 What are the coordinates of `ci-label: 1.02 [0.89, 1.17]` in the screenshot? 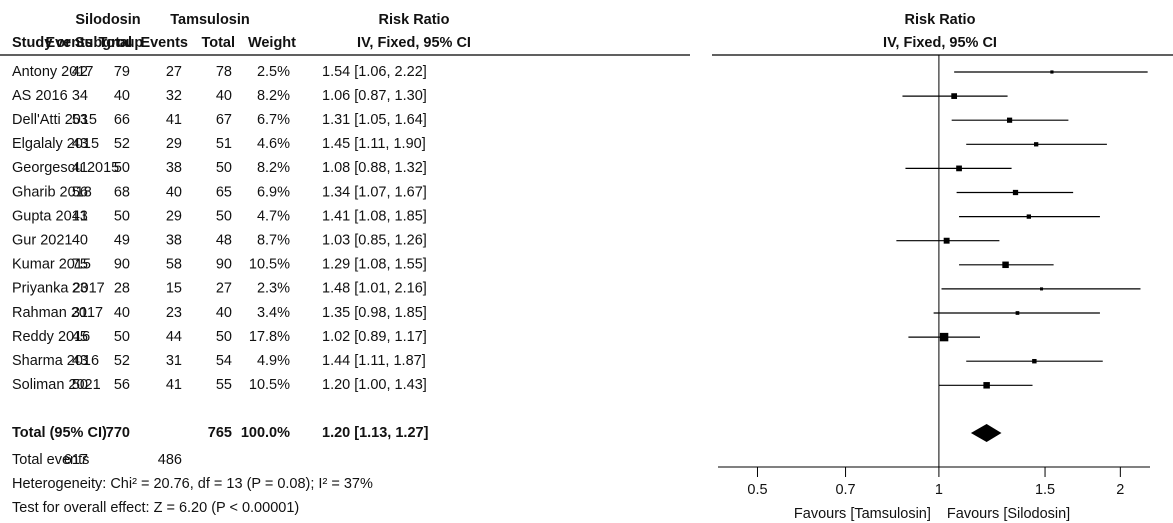 It's located at (374, 337).